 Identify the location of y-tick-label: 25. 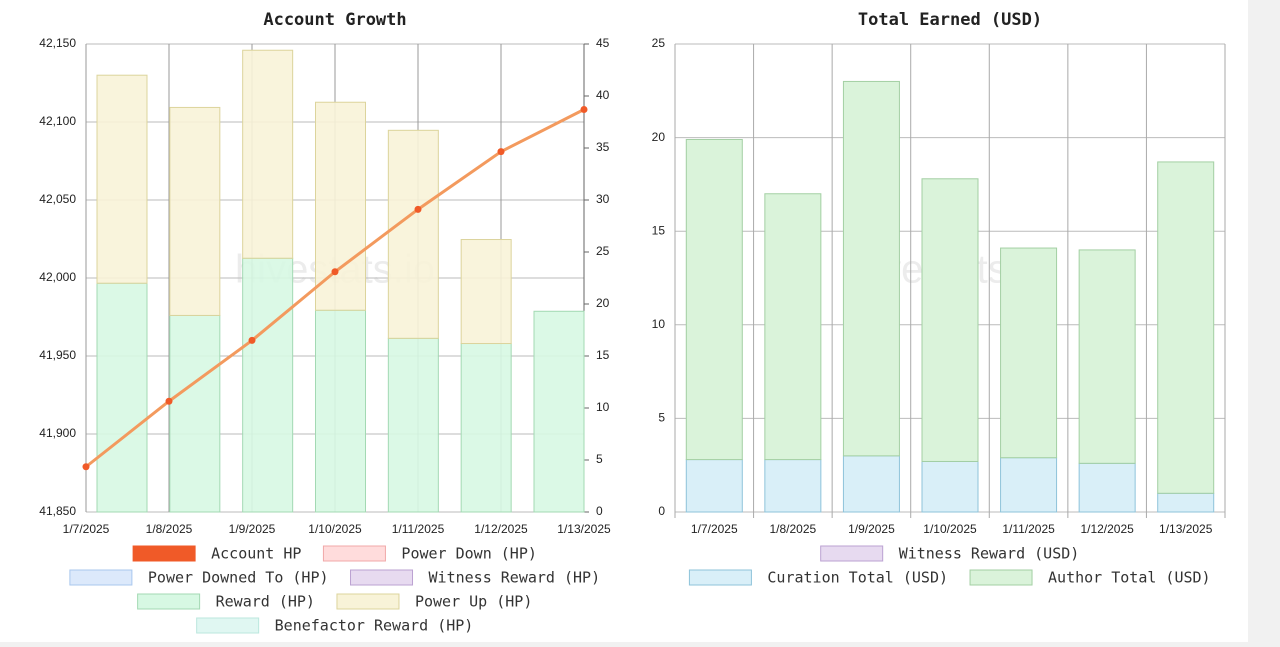
(659, 43).